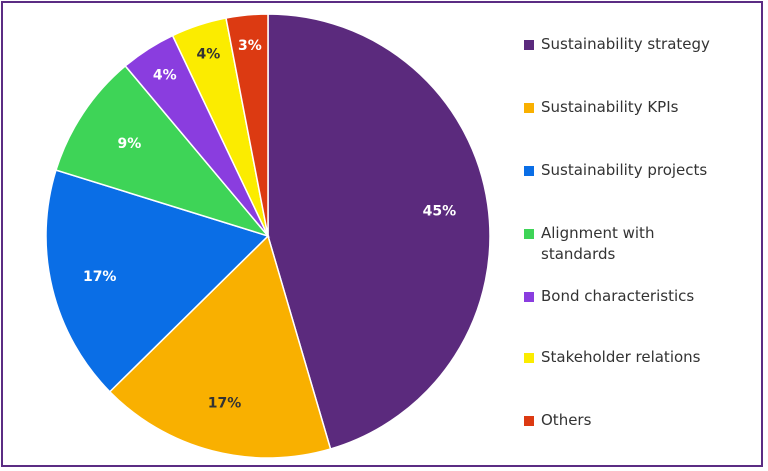  Describe the element at coordinates (157, 281) in the screenshot. I see `pie-slice-sustainability-projects` at that location.